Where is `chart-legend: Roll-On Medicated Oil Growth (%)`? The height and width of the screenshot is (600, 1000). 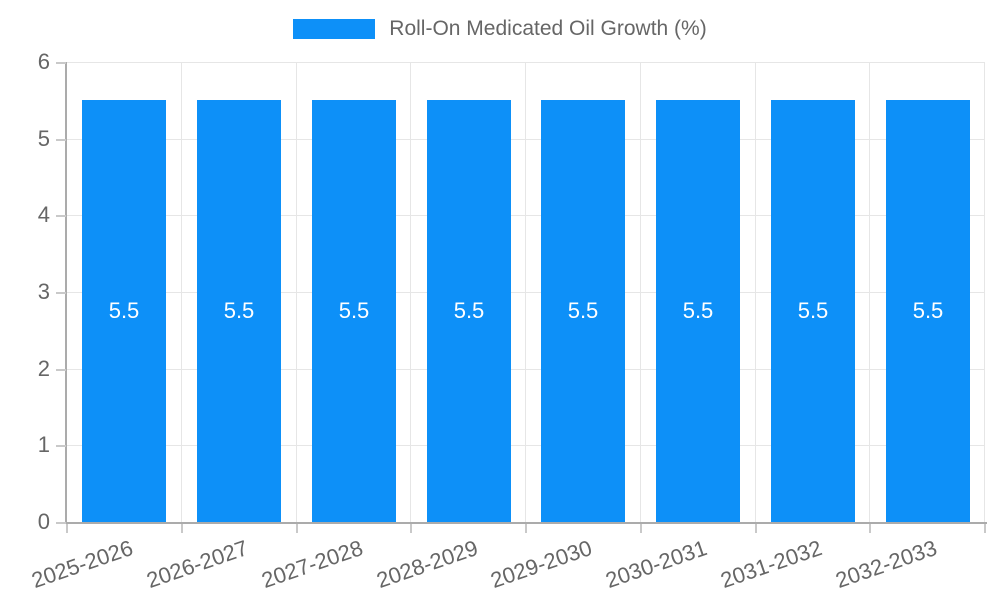 chart-legend: Roll-On Medicated Oil Growth (%) is located at coordinates (500, 29).